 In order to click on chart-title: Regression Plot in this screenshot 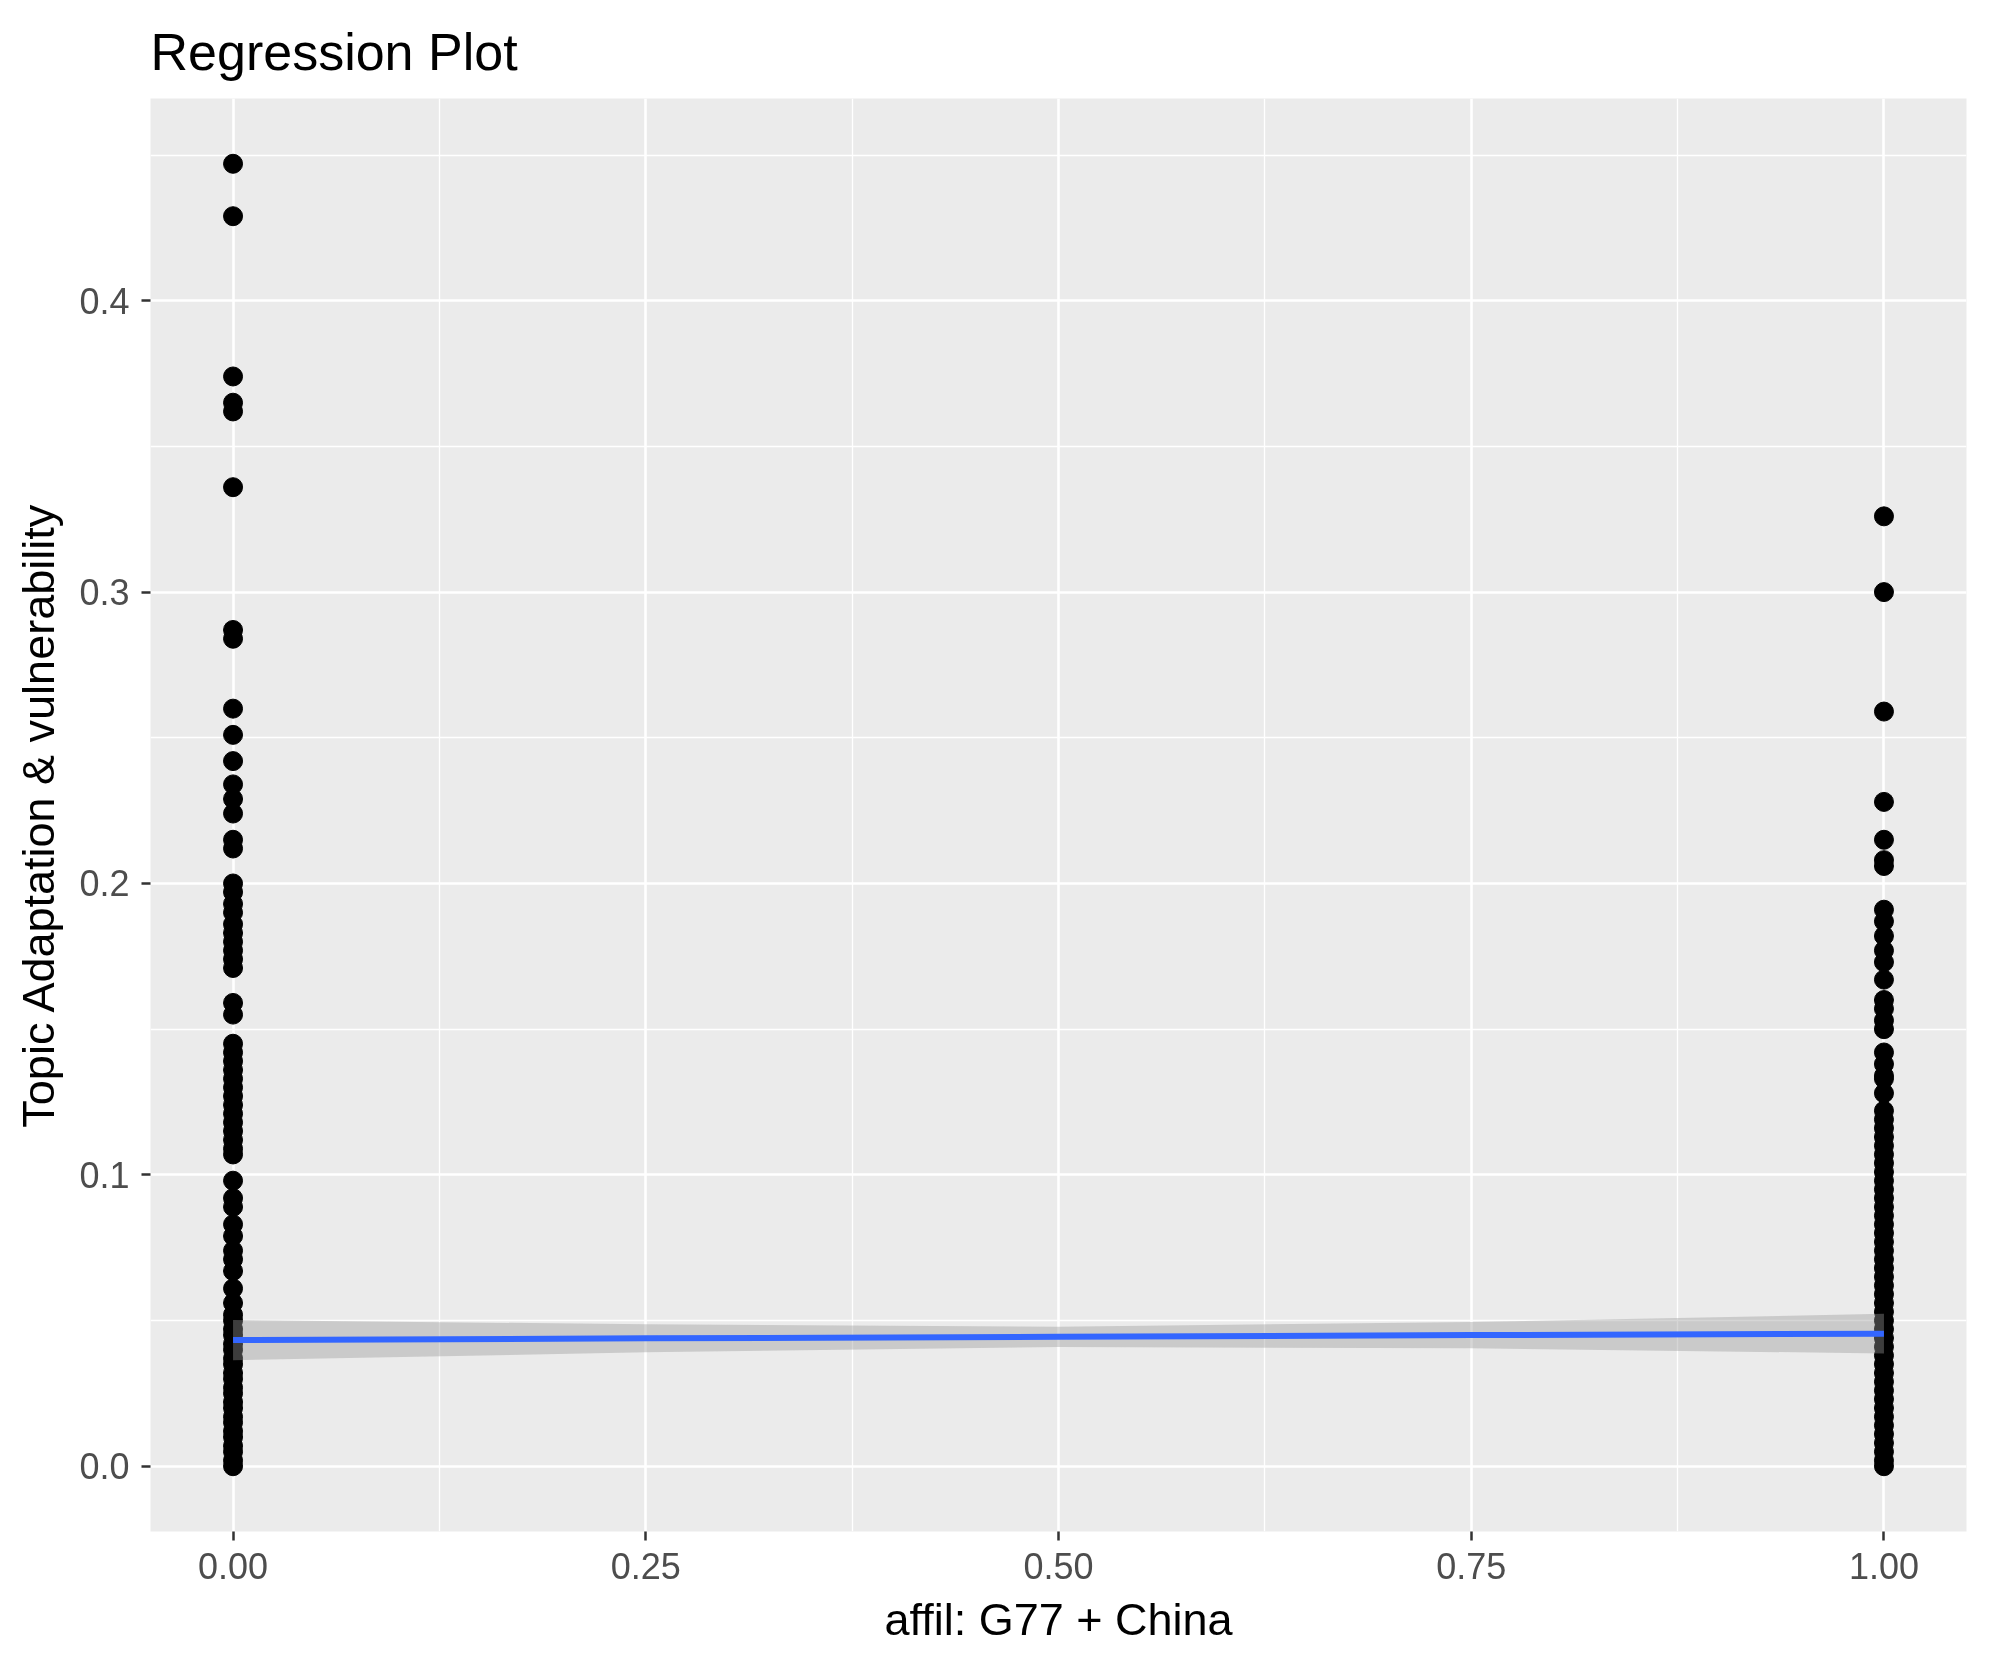, I will do `click(334, 51)`.